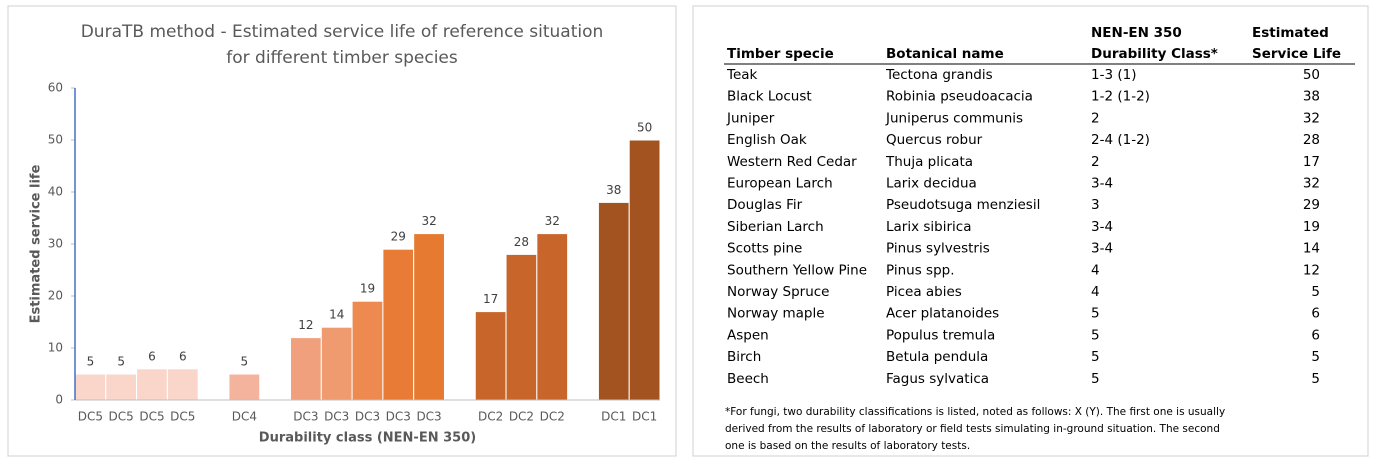 This screenshot has height=468, width=1375. What do you see at coordinates (928, 227) in the screenshot?
I see `table-cell: Larix sibirica` at bounding box center [928, 227].